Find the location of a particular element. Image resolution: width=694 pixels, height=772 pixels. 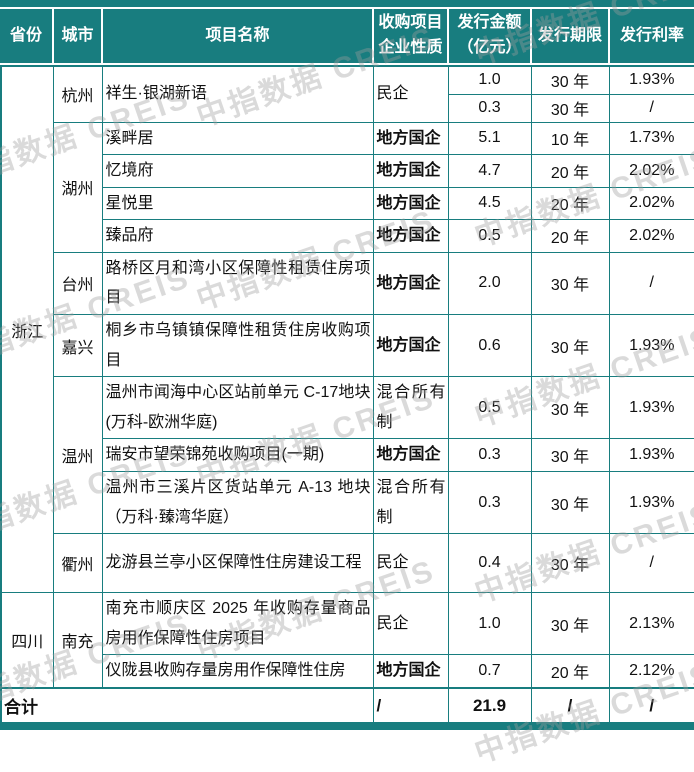

header-issue-amount: 发行金额（亿元） is located at coordinates (488, 36).